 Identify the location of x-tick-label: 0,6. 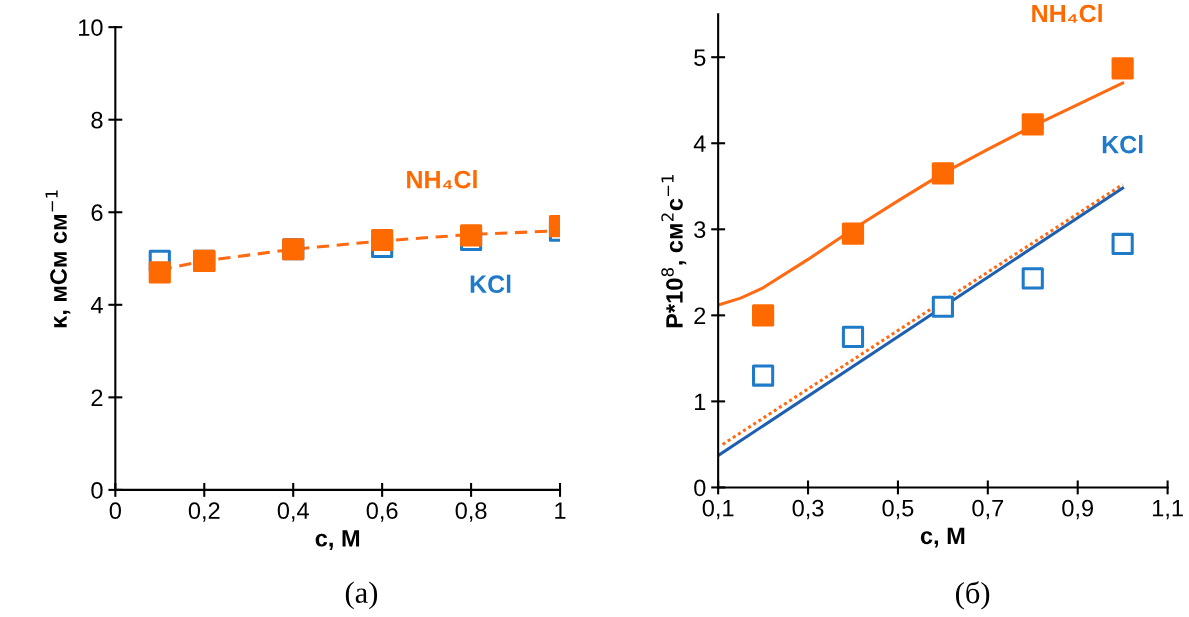
(382, 512).